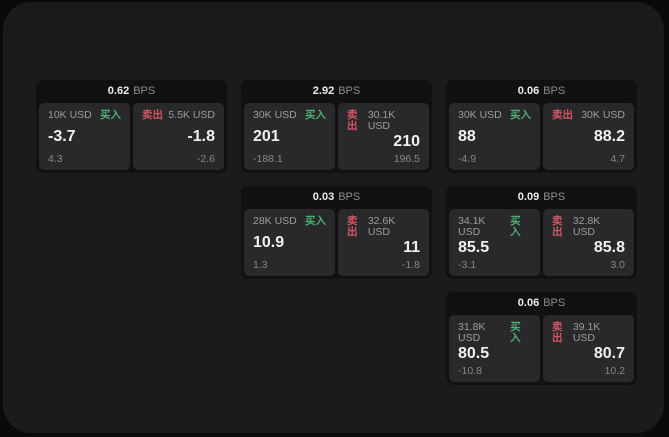  Describe the element at coordinates (614, 370) in the screenshot. I see `sell-delta: 10.2` at that location.